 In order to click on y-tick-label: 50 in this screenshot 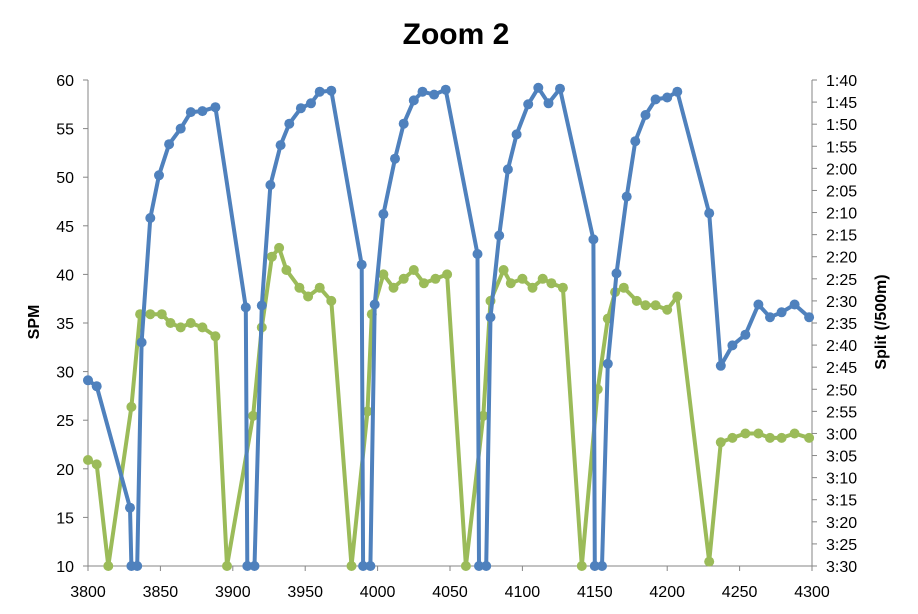, I will do `click(65, 178)`.